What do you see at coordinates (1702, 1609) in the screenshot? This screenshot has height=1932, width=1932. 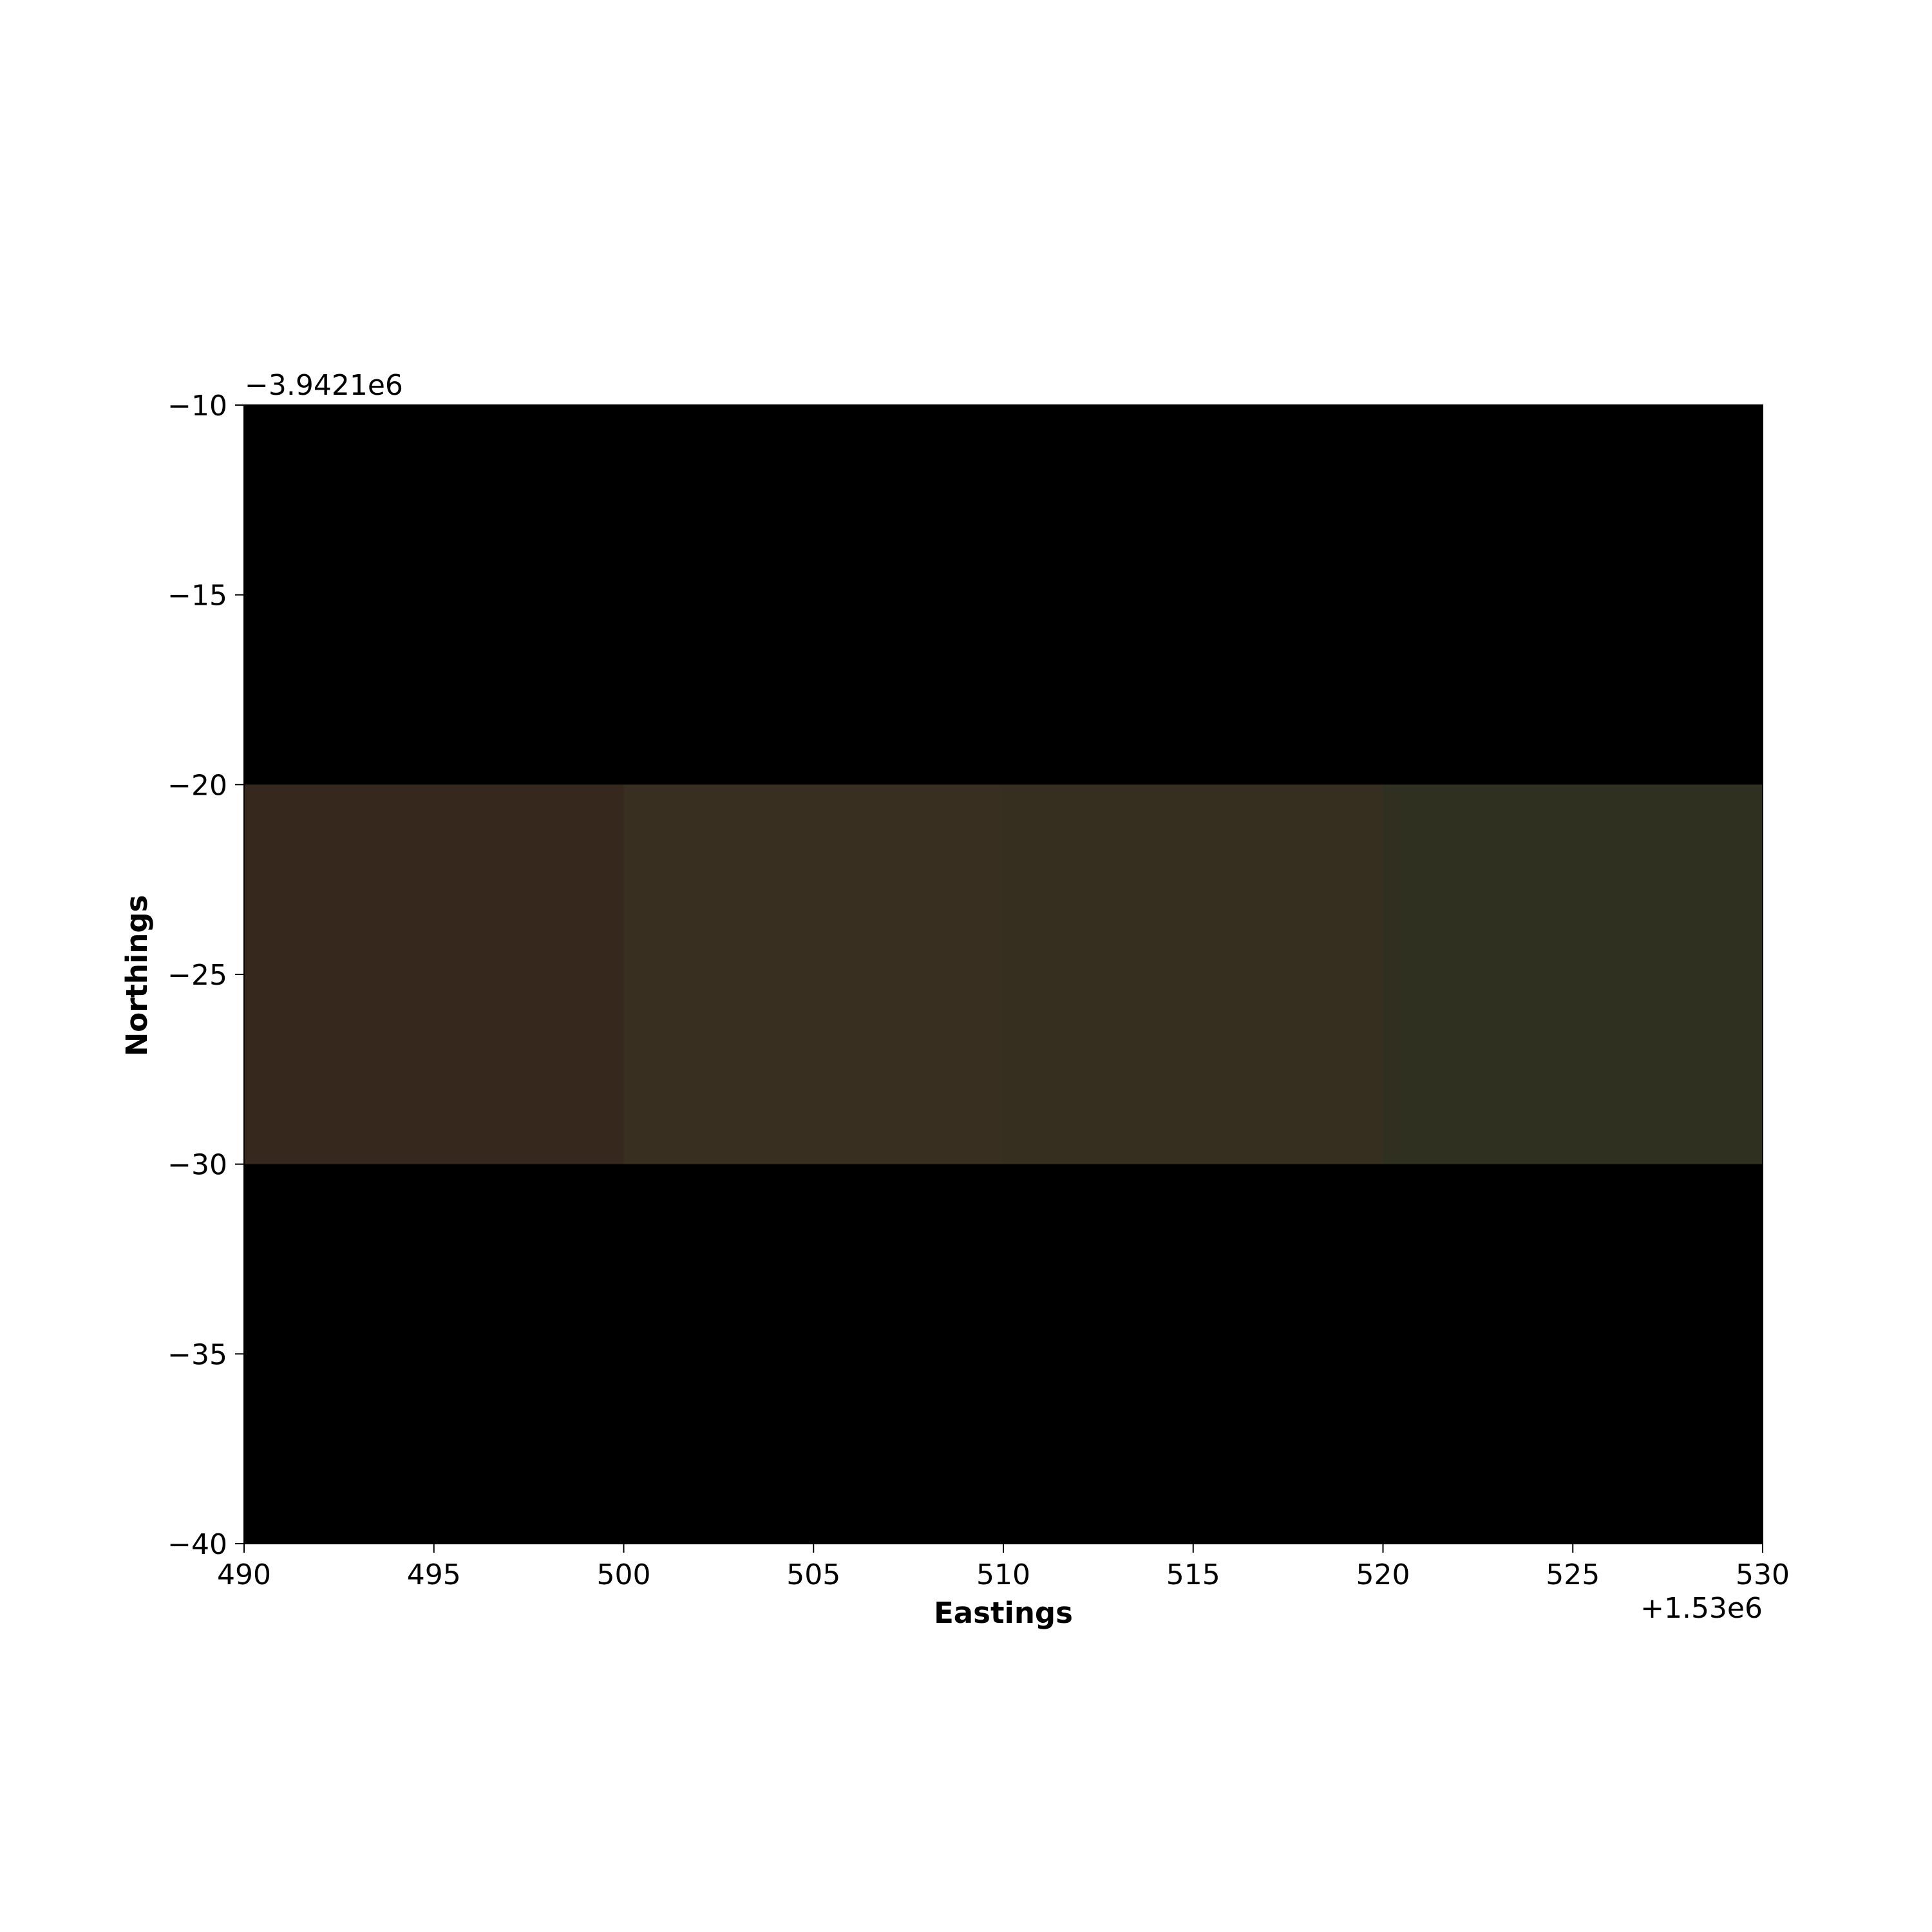 I see `x-axis-offset-label: +1.53e6` at bounding box center [1702, 1609].